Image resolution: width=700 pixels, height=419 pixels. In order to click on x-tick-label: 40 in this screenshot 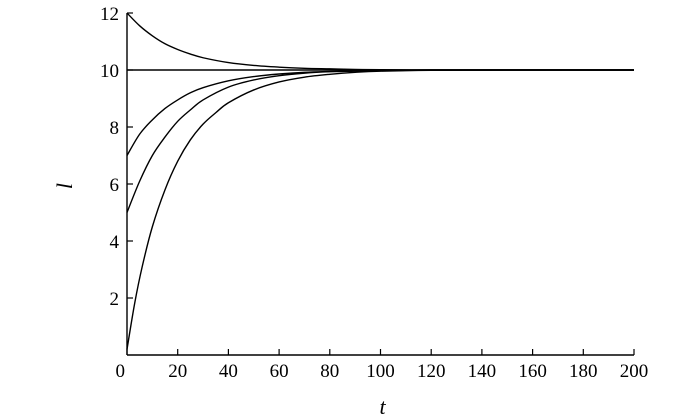, I will do `click(228, 371)`.